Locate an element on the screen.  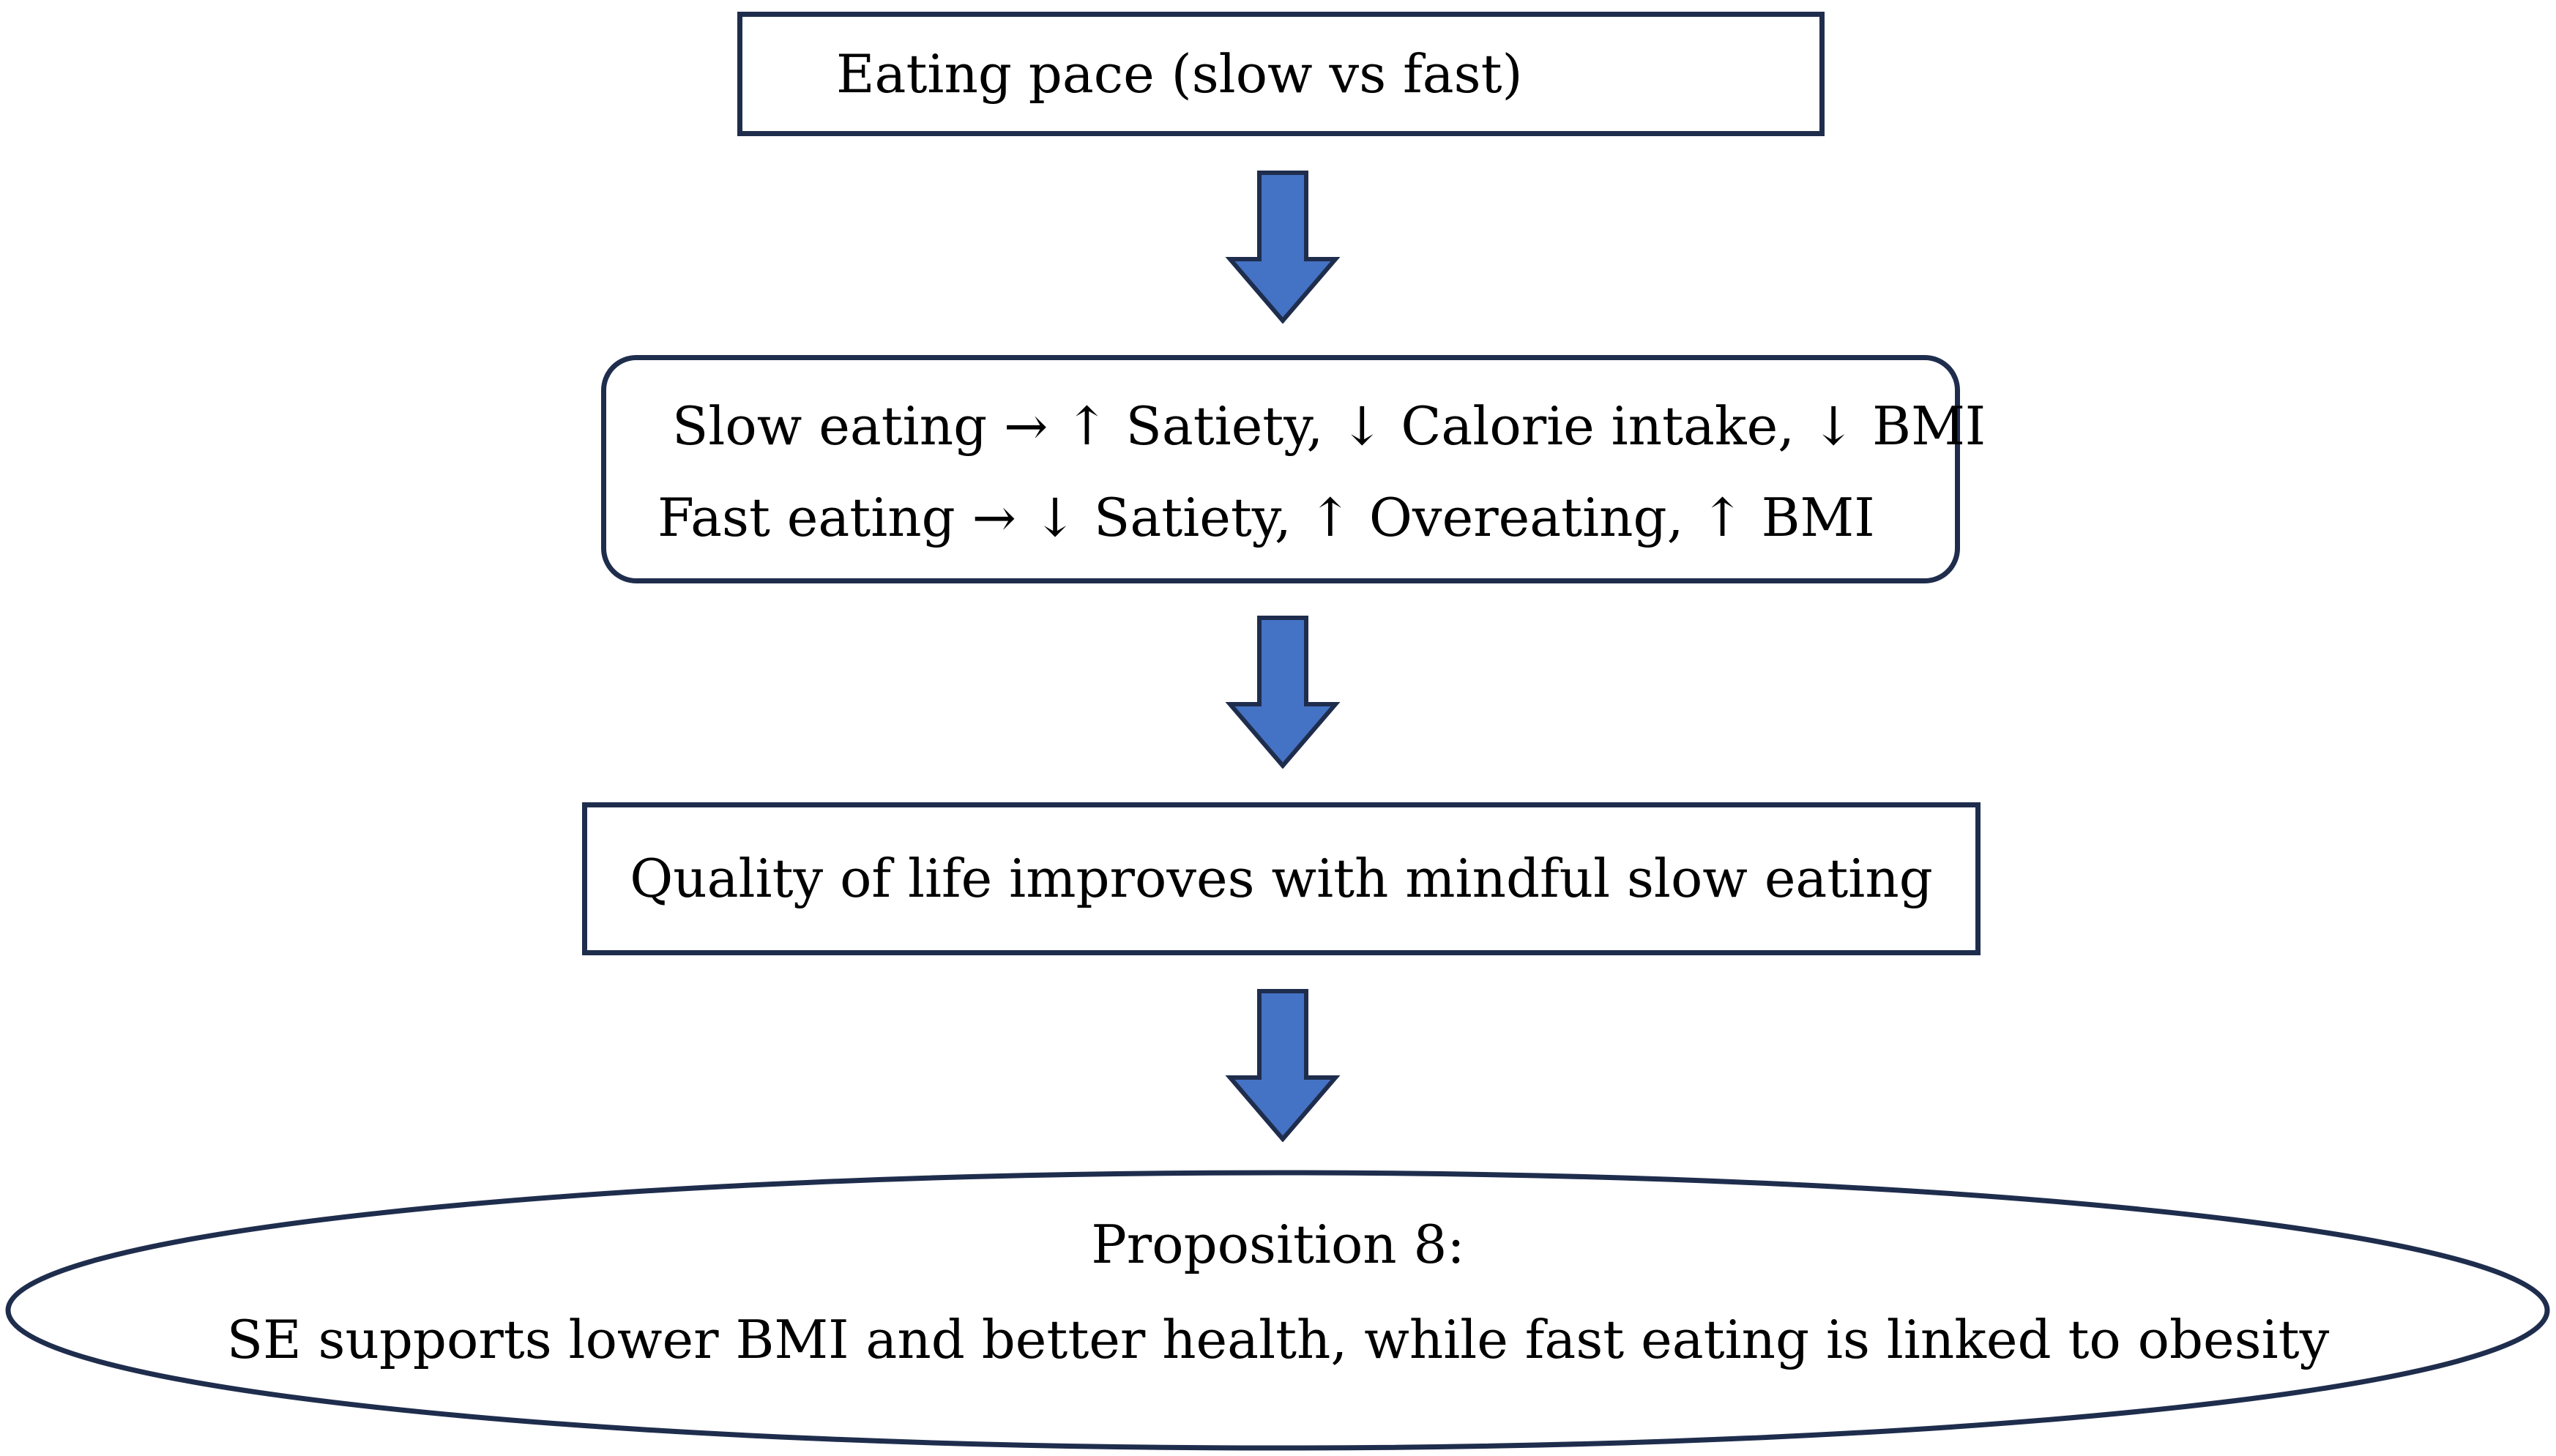
proposition-title: Proposition 8: is located at coordinates (1278, 1244).